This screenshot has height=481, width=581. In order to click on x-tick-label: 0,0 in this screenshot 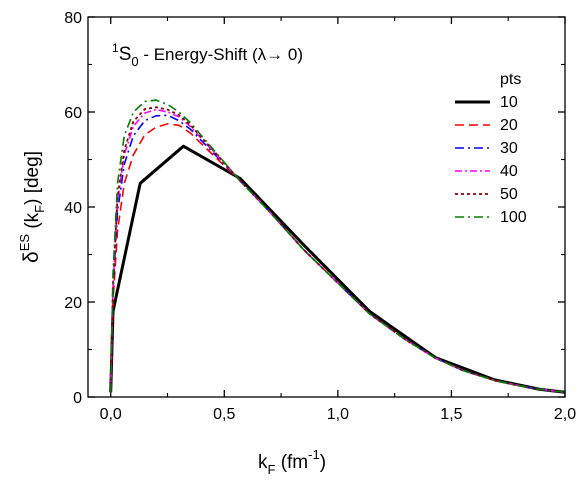, I will do `click(111, 414)`.